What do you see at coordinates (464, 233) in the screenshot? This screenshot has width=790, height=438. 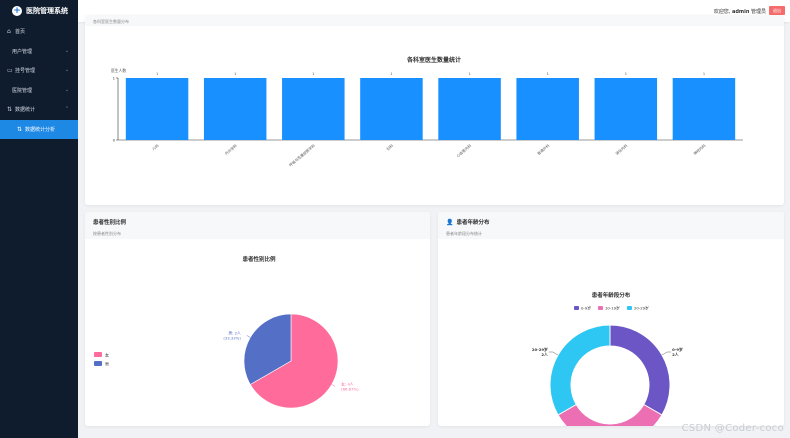 I see `card-subtitle: 患者年龄段分布统计` at bounding box center [464, 233].